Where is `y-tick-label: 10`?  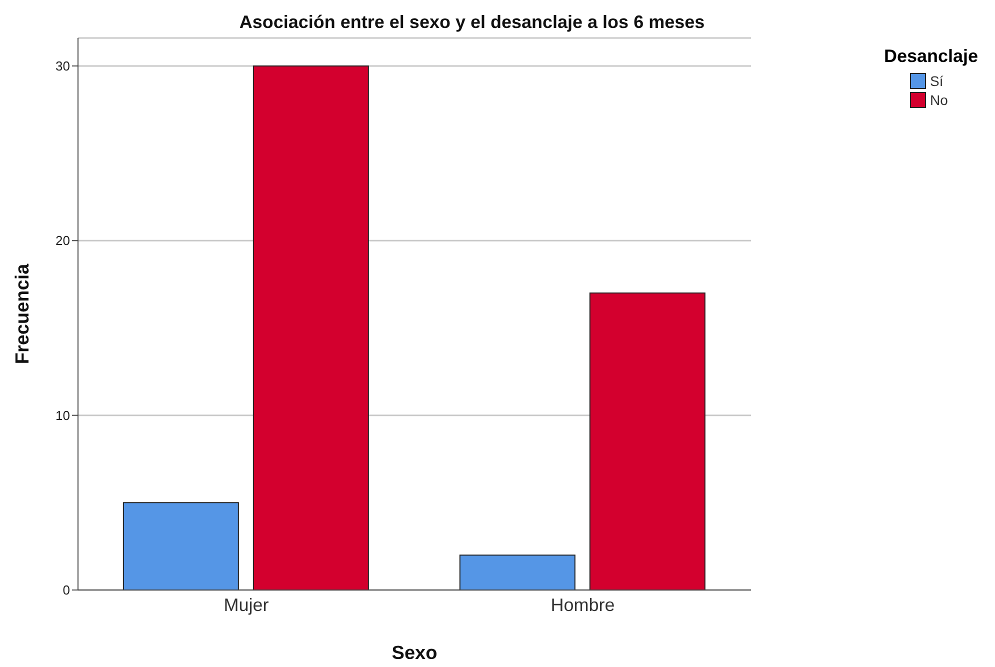 y-tick-label: 10 is located at coordinates (63, 415).